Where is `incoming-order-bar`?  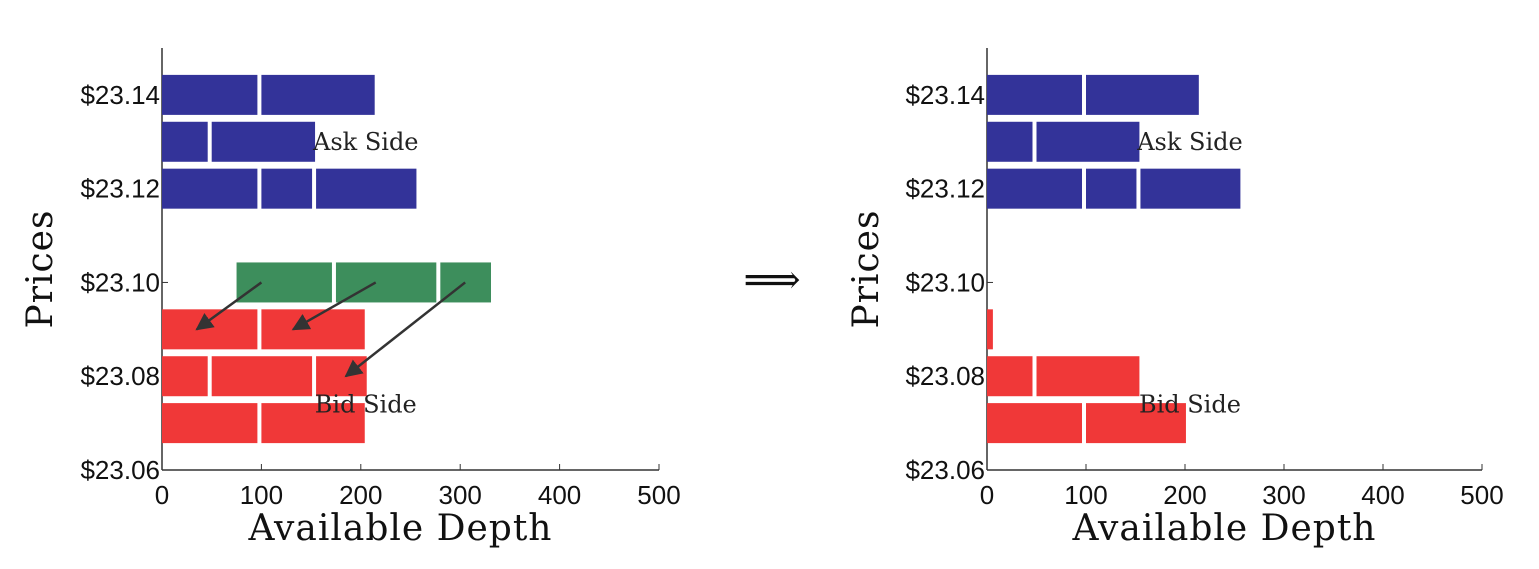
incoming-order-bar is located at coordinates (284, 282).